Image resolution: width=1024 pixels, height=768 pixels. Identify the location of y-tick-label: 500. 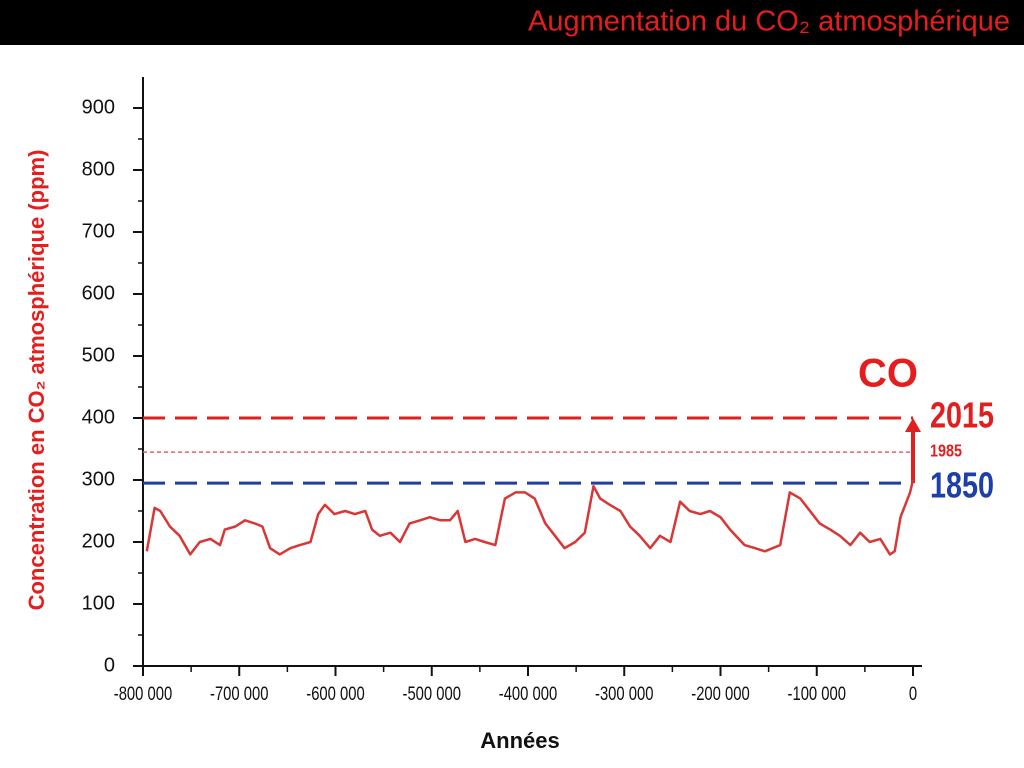
(98, 355).